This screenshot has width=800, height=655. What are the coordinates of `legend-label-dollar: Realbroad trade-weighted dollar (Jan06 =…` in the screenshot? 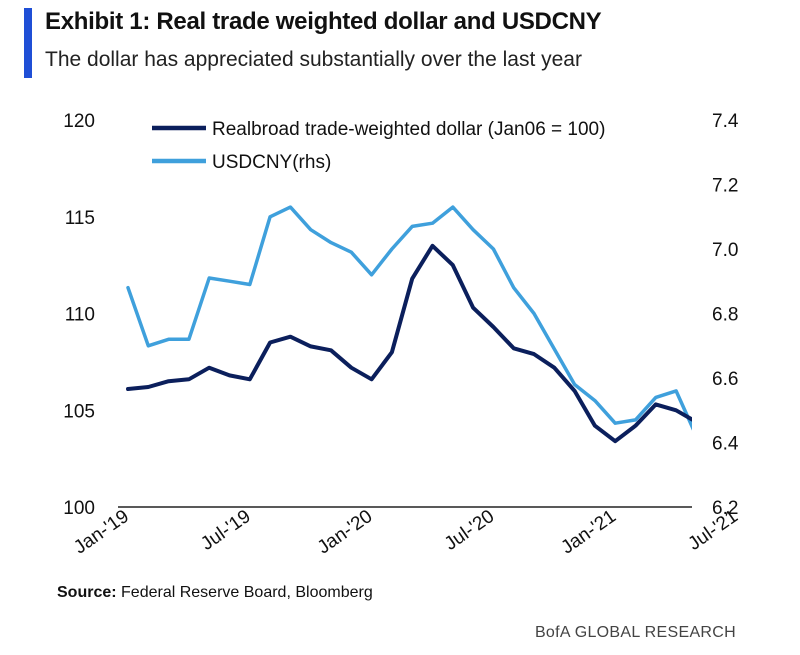 It's located at (408, 129).